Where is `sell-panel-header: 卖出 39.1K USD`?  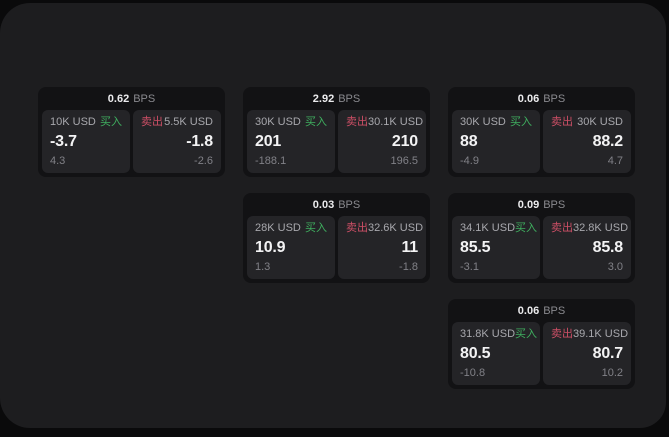 sell-panel-header: 卖出 39.1K USD is located at coordinates (589, 334).